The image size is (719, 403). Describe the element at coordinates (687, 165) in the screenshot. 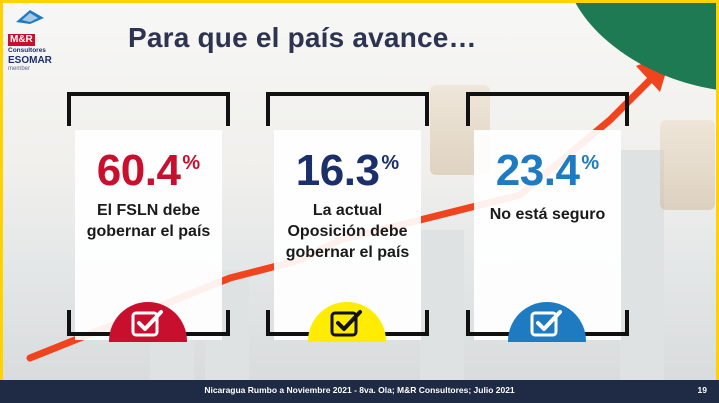

I see `background-coins` at that location.